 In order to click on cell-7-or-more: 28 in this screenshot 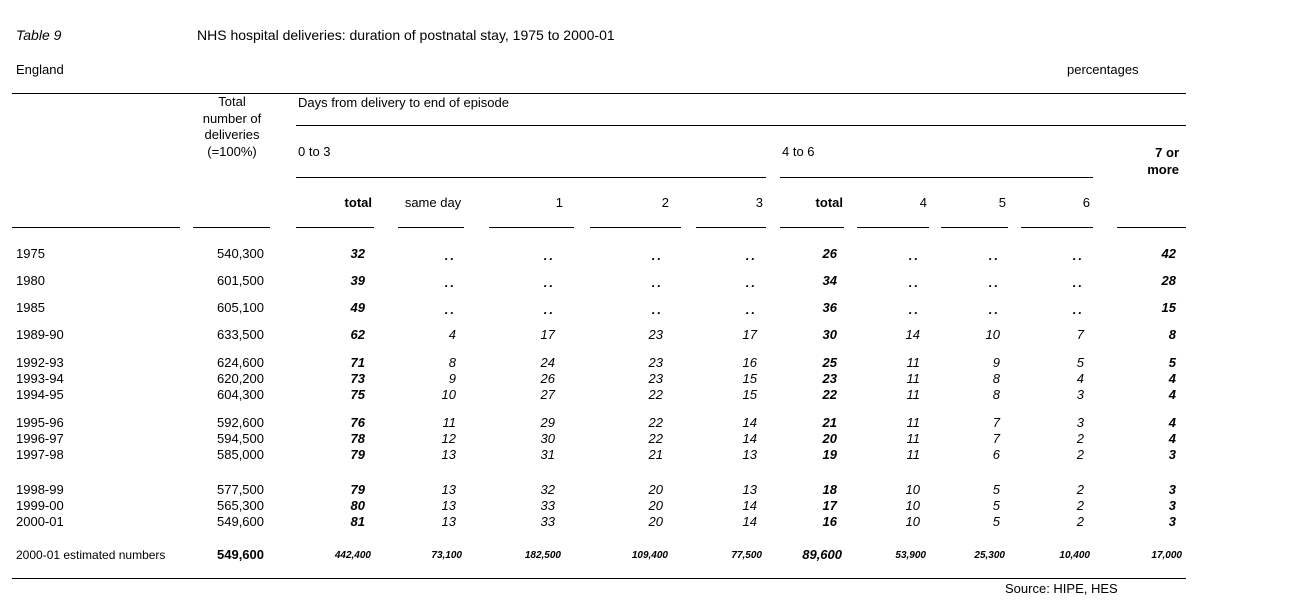, I will do `click(1168, 280)`.